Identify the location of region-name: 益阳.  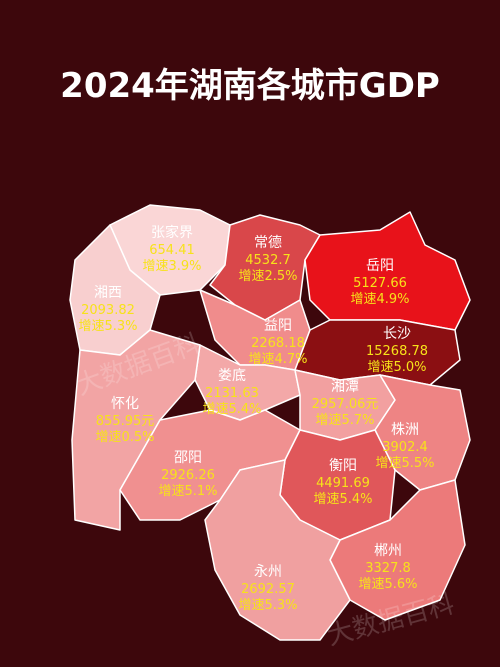
(278, 326).